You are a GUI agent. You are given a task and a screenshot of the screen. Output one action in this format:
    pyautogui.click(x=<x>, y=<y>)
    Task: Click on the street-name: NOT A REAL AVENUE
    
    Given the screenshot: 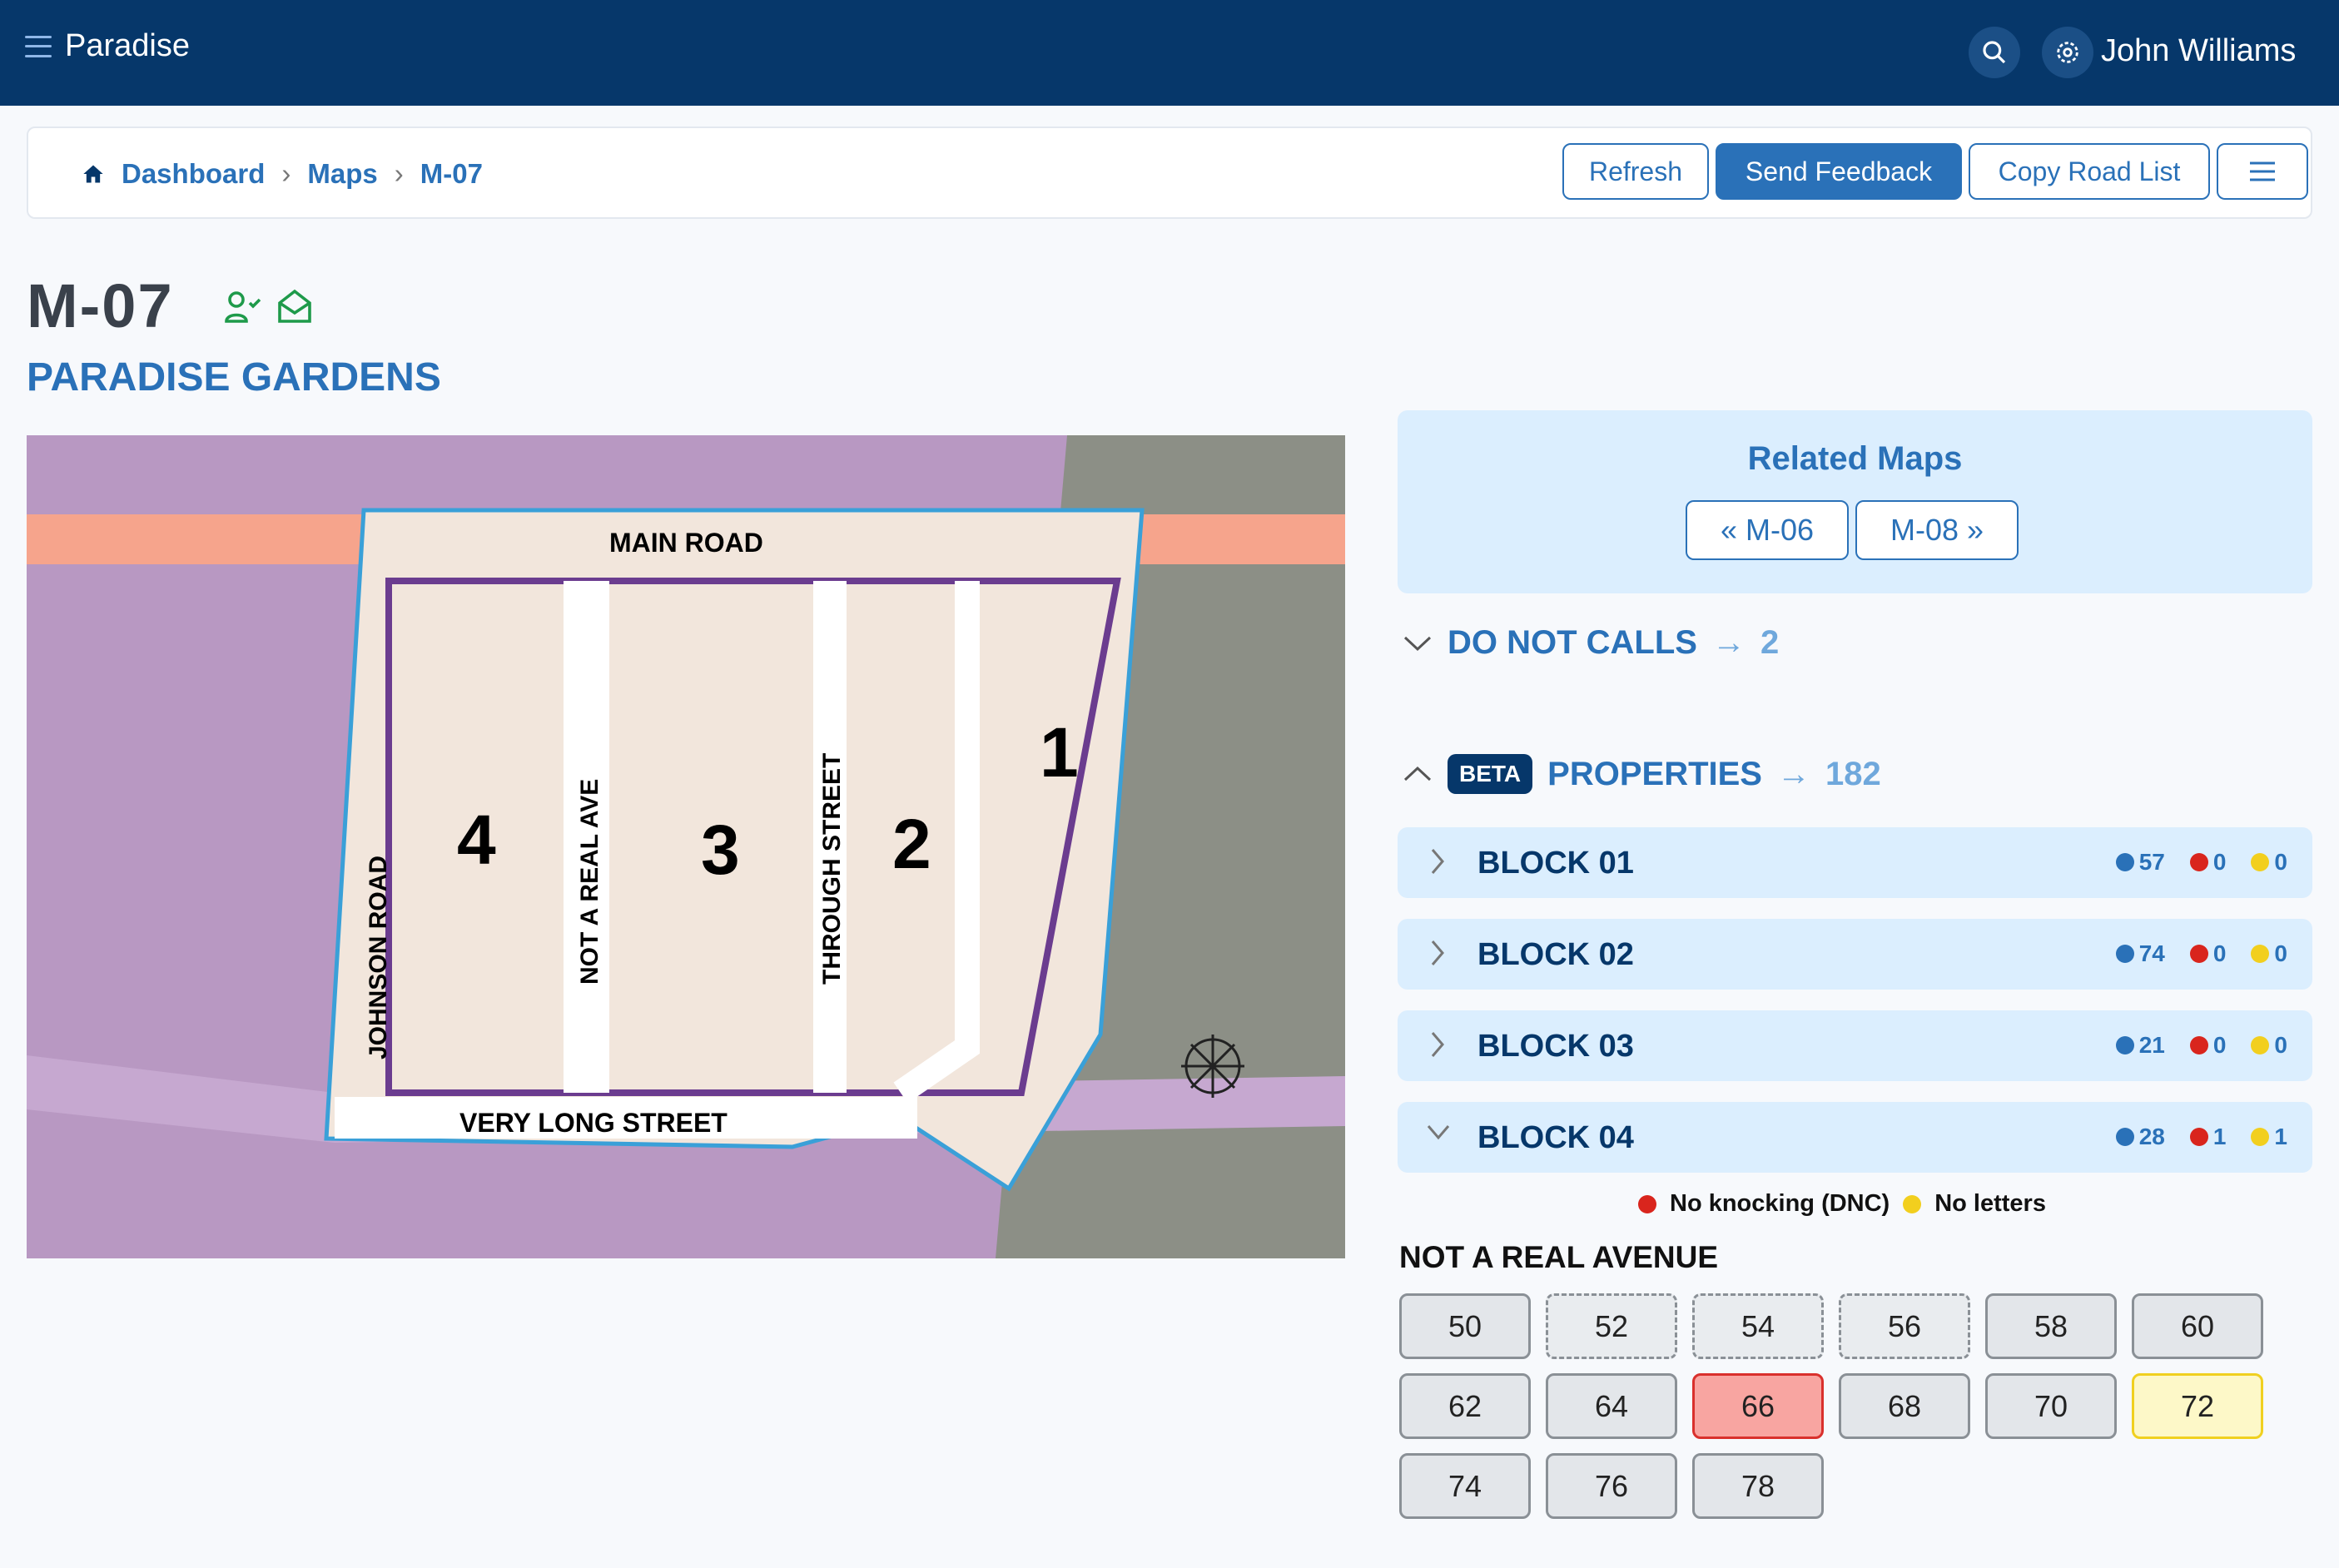 What is the action you would take?
    pyautogui.click(x=1559, y=1257)
    